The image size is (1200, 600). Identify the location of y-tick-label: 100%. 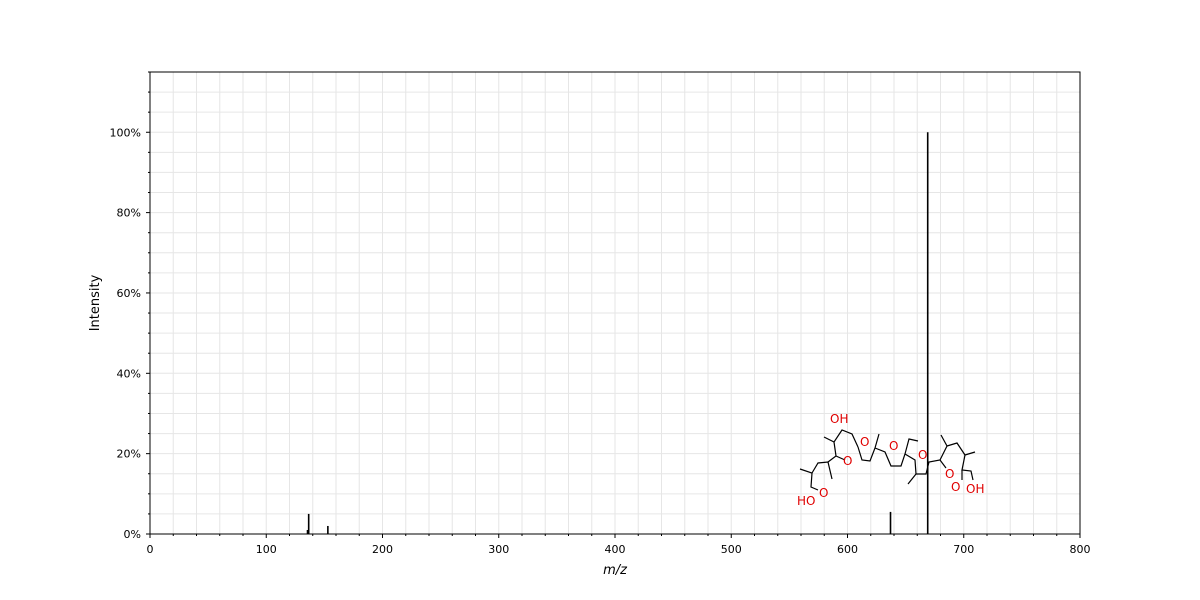
(125, 132).